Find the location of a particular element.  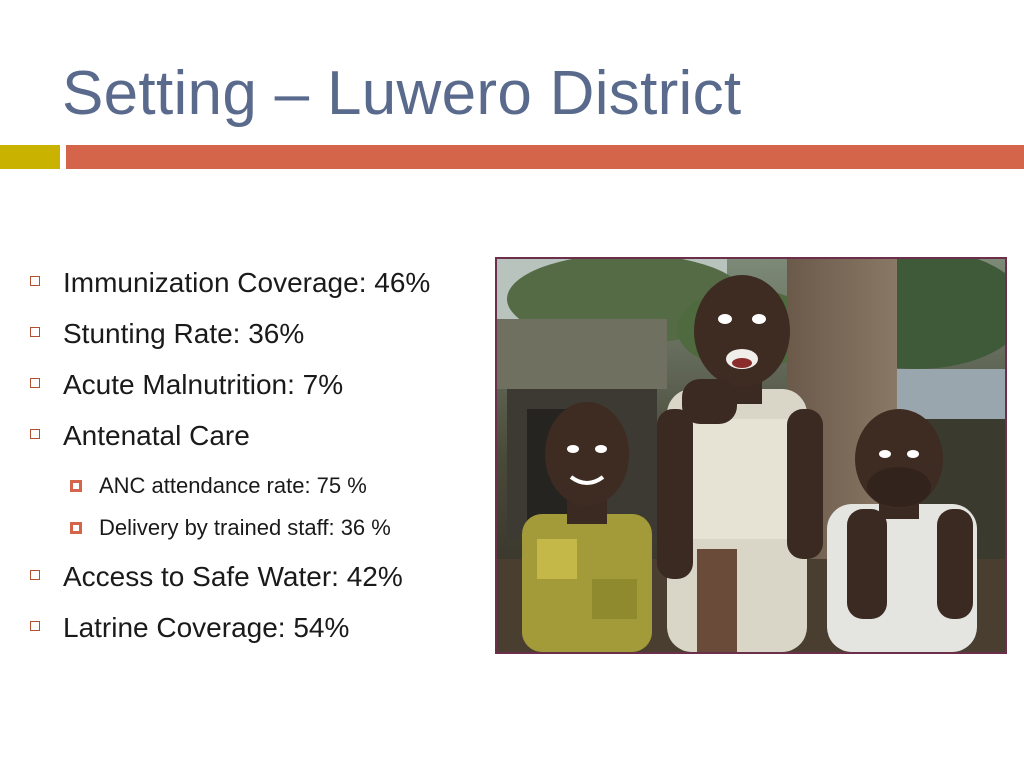

bullet-item: Stunting Rate: 36% is located at coordinates (260, 338).